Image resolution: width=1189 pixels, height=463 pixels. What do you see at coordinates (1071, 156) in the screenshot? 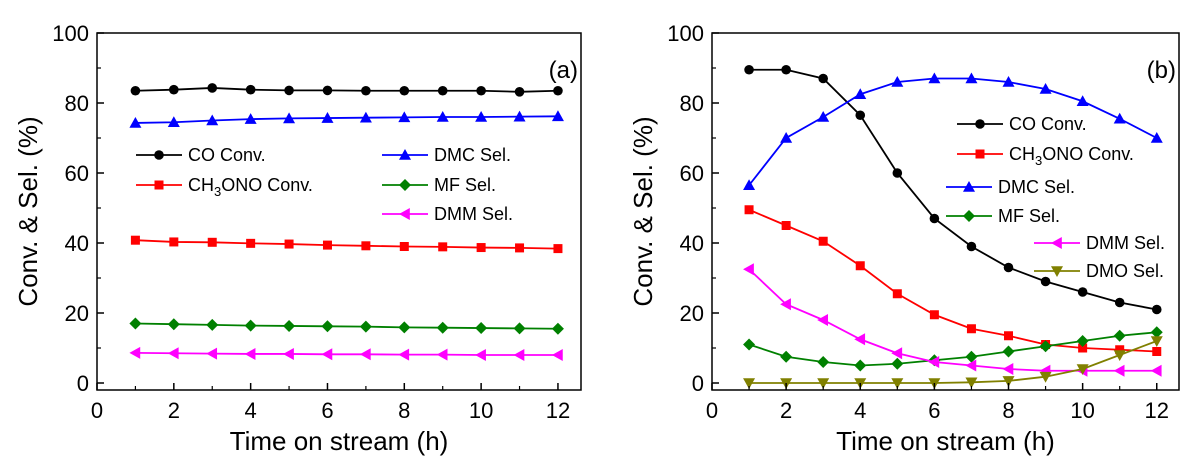
I see `legend-label: CH3ONO Conv.` at bounding box center [1071, 156].